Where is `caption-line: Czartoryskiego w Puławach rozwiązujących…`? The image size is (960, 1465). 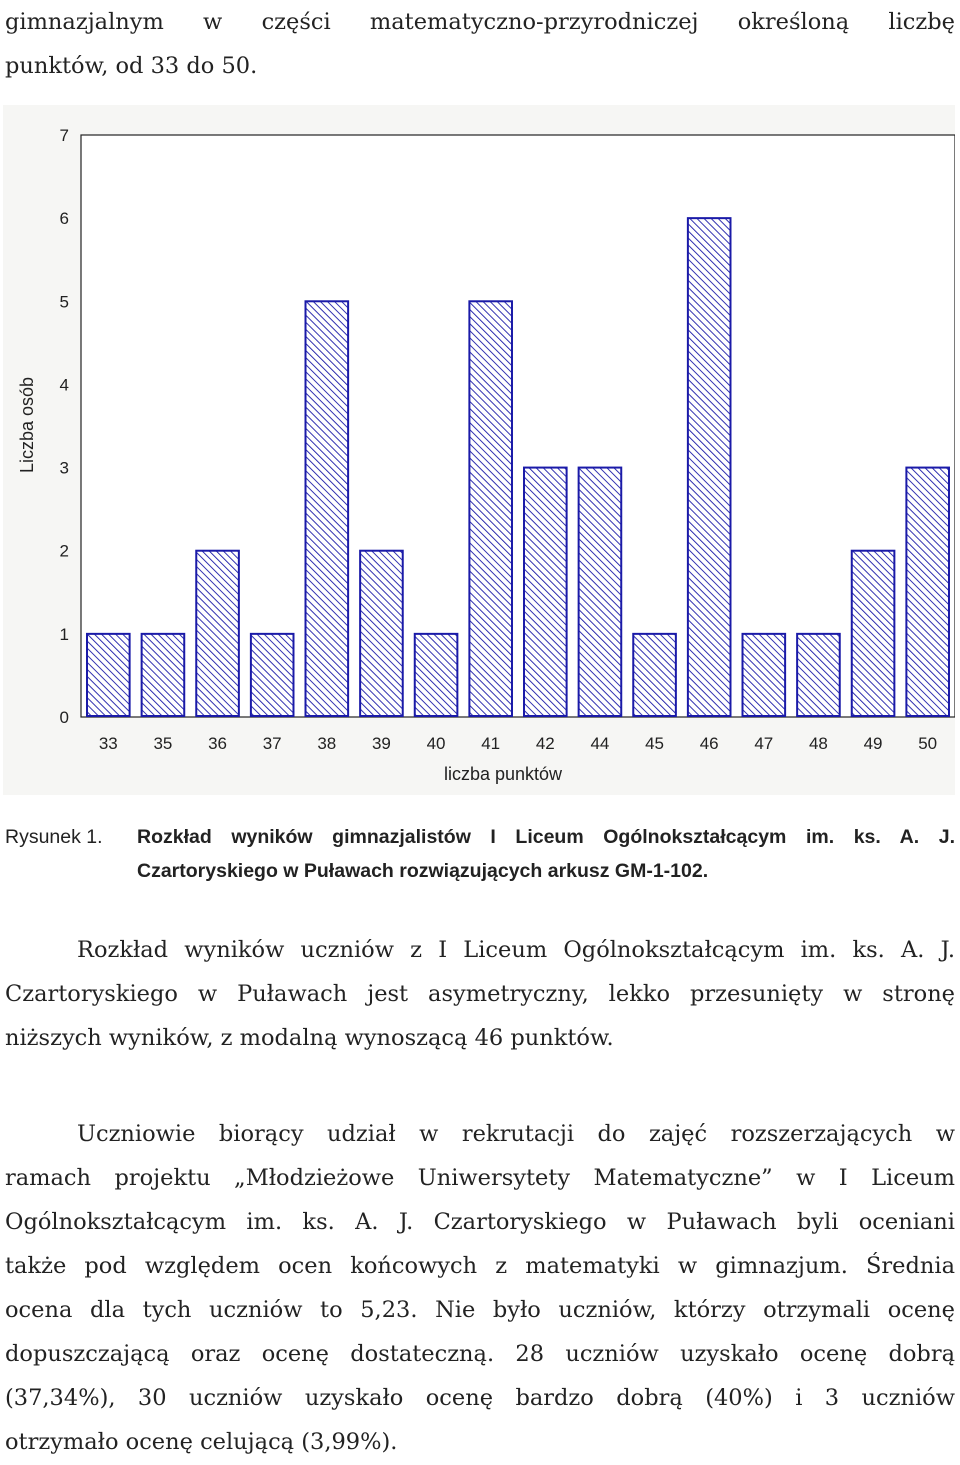
caption-line: Czartoryskiego w Puławach rozwiązujących… is located at coordinates (423, 871).